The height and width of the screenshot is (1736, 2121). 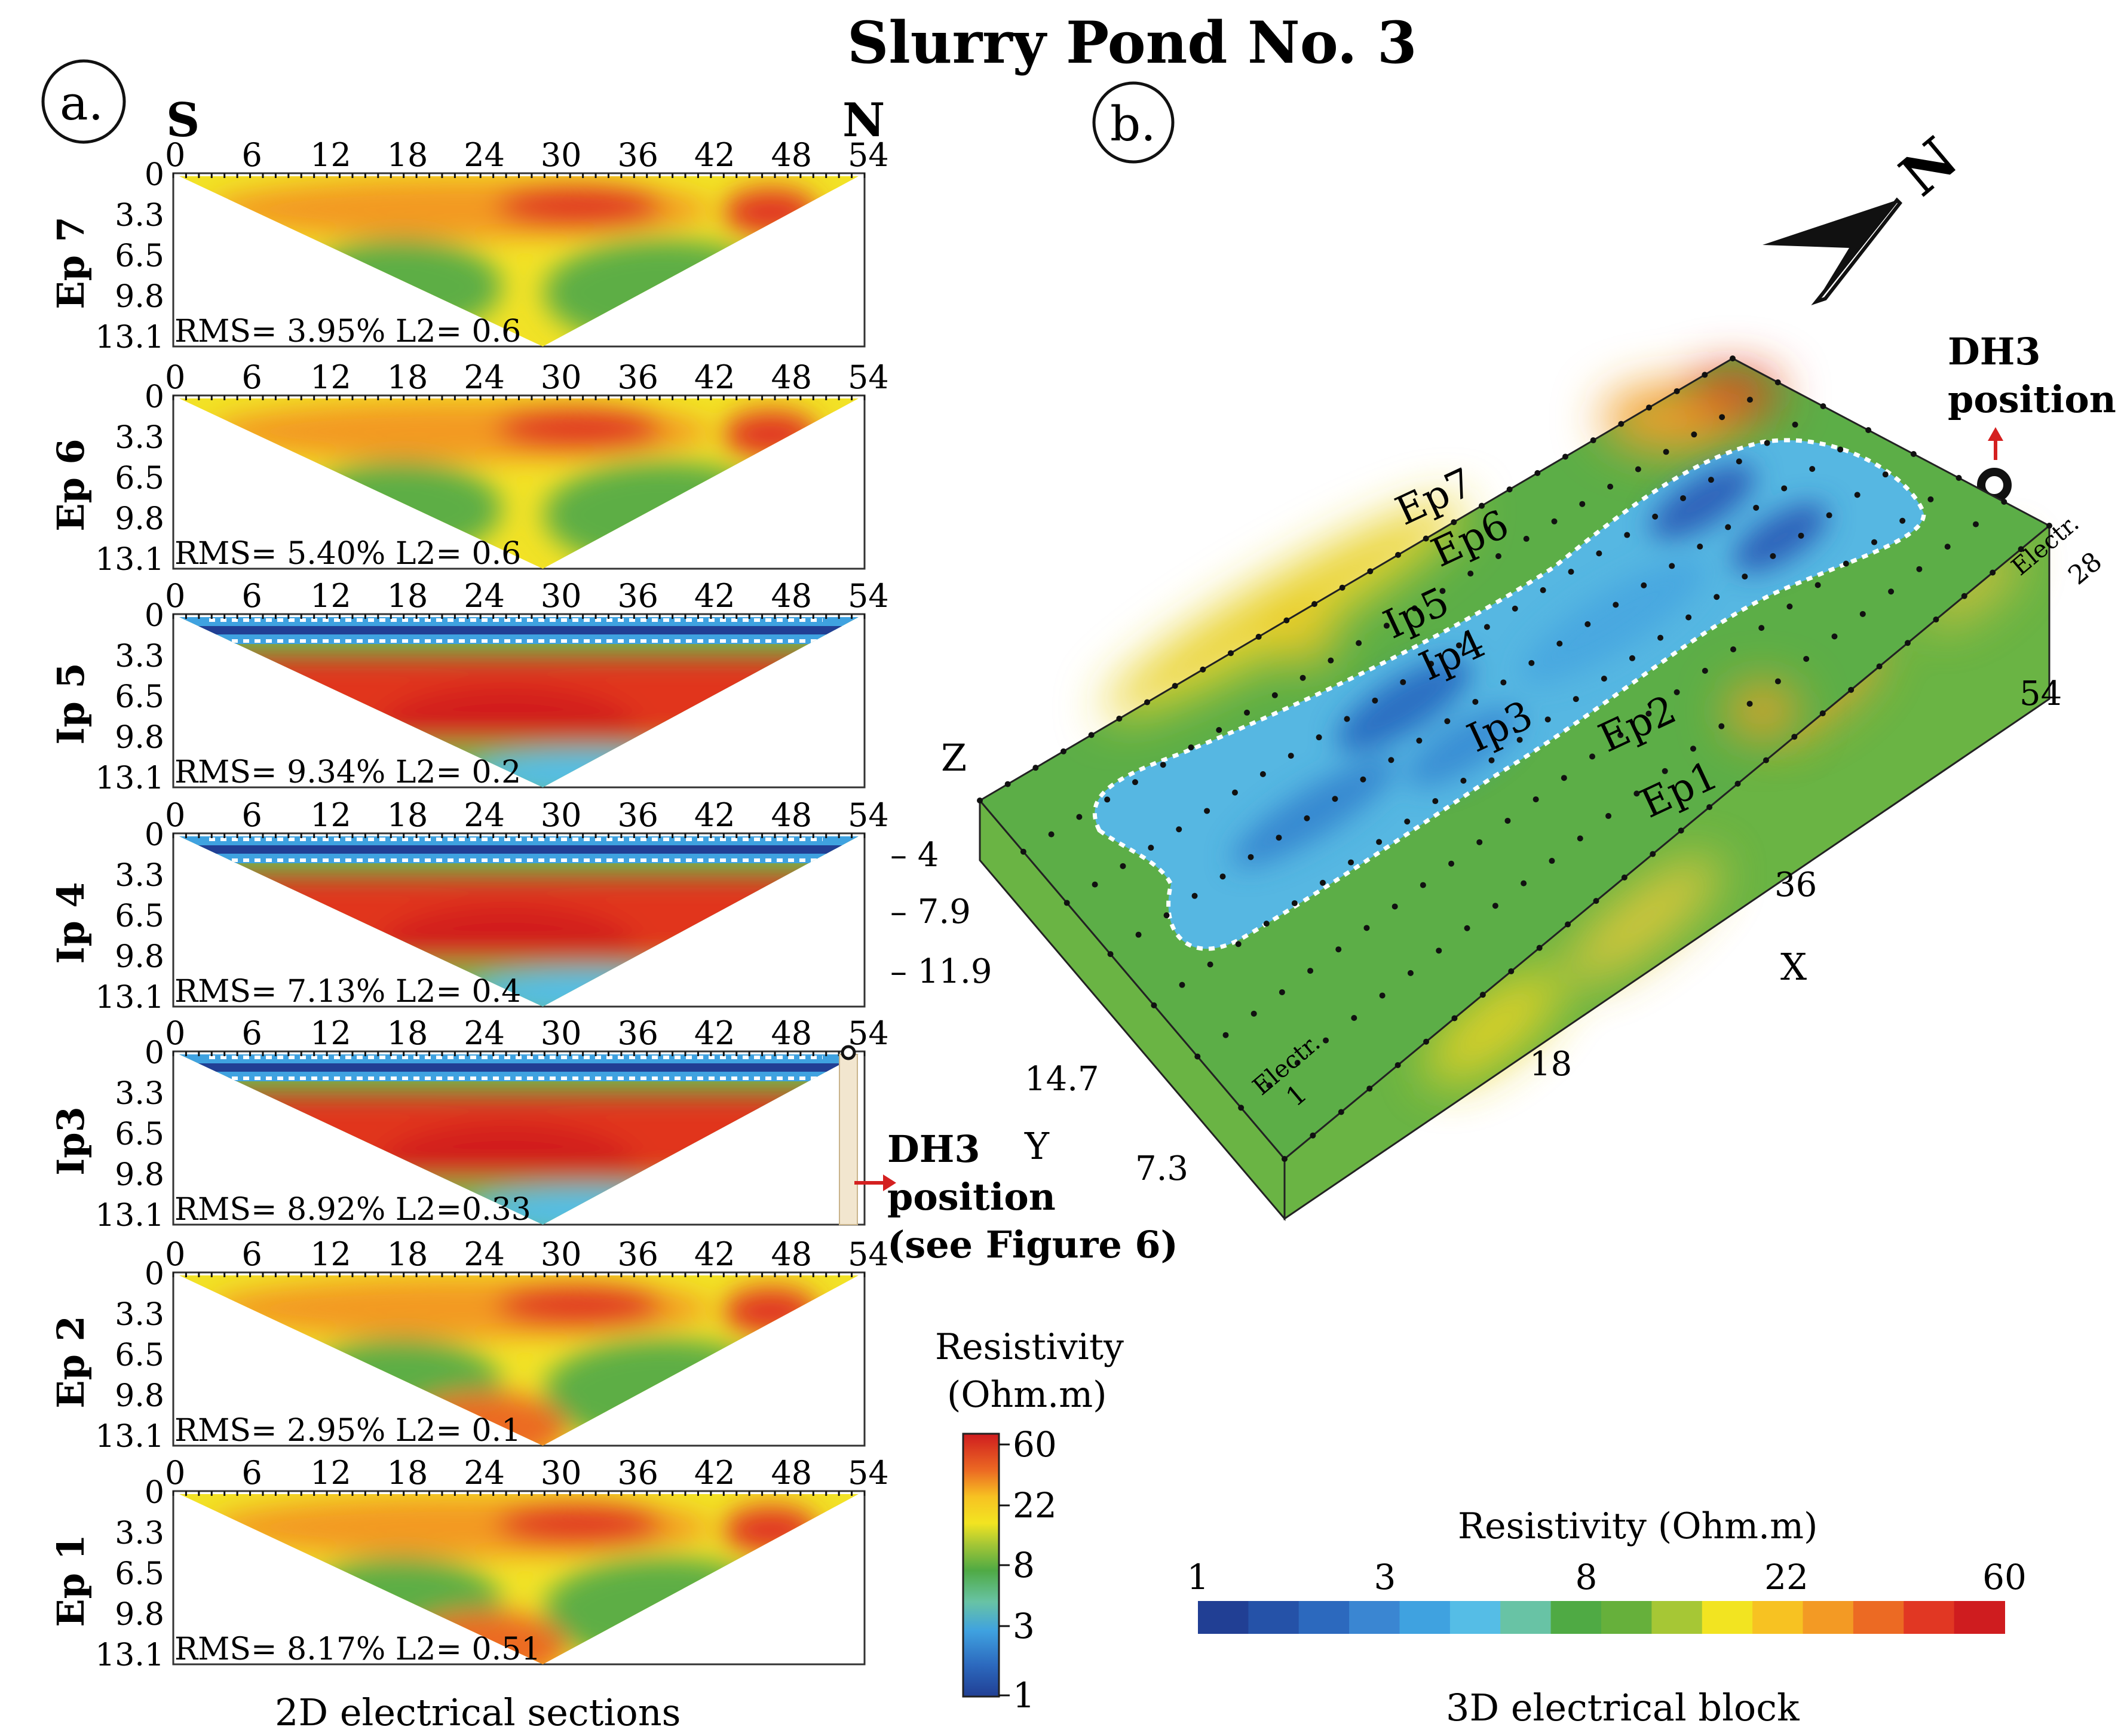 What do you see at coordinates (1062, 1079) in the screenshot?
I see `y-tick-1: 14.7` at bounding box center [1062, 1079].